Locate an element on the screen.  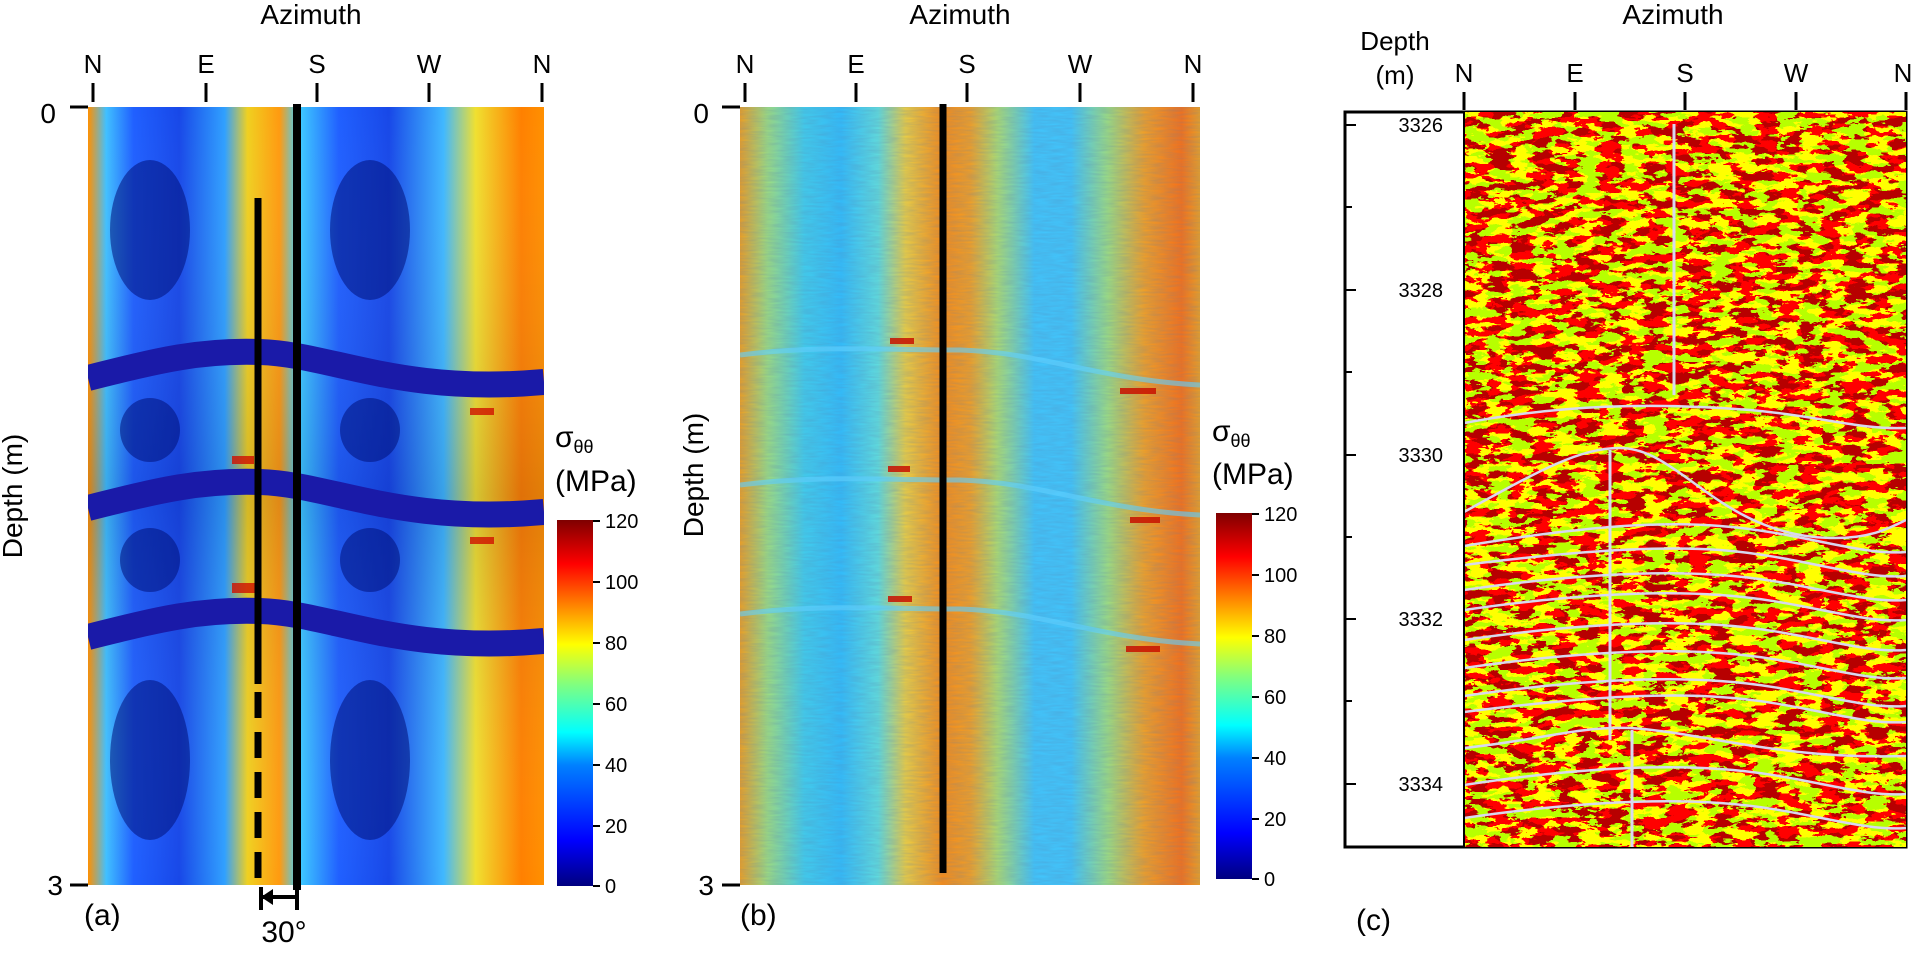
panel-a-colorbar-symbol: σθθ is located at coordinates (574, 439).